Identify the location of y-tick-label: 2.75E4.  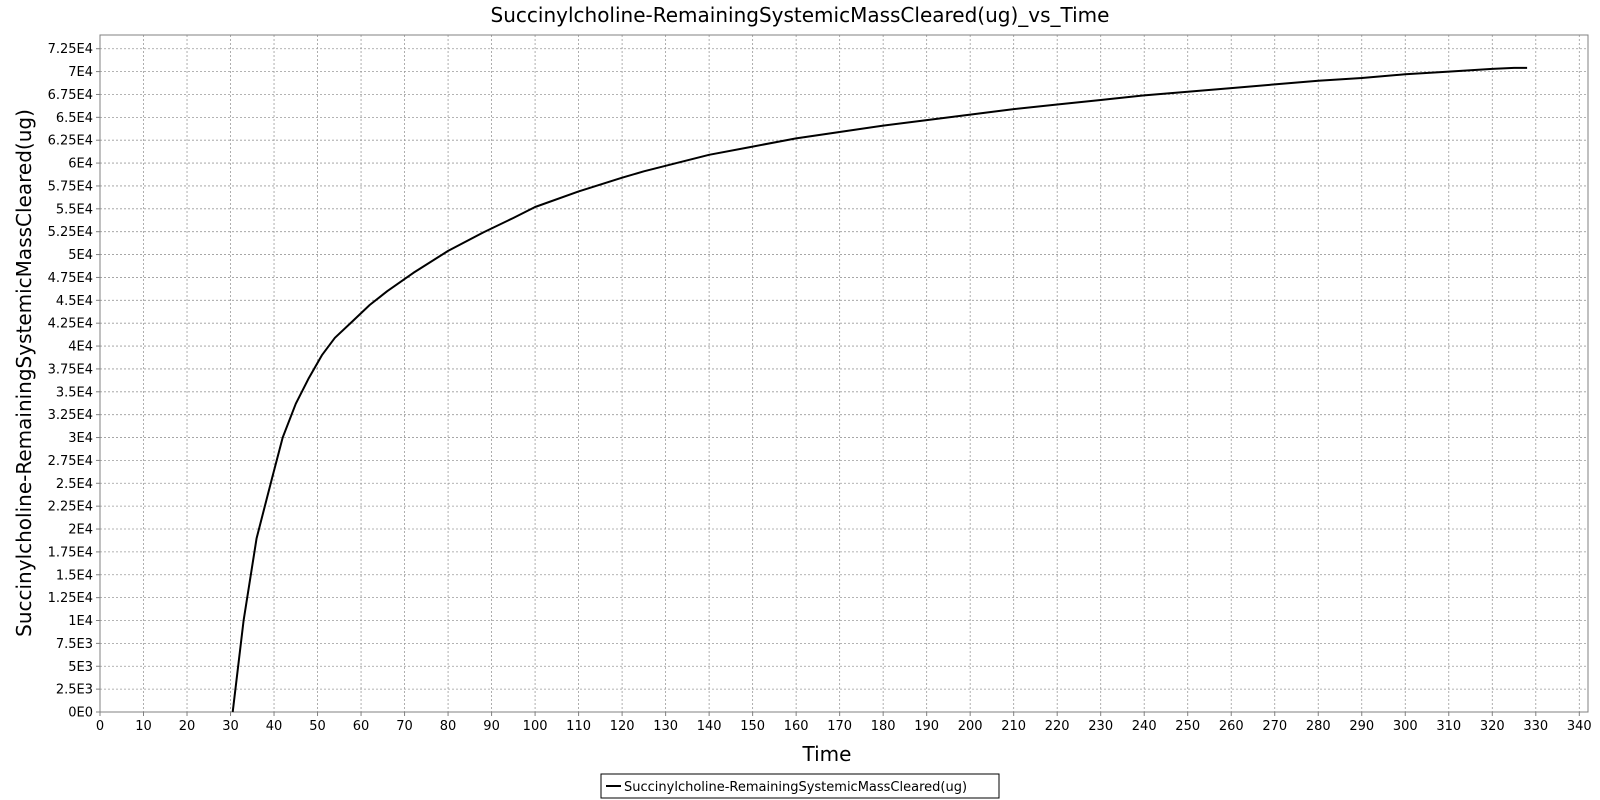
(70, 461).